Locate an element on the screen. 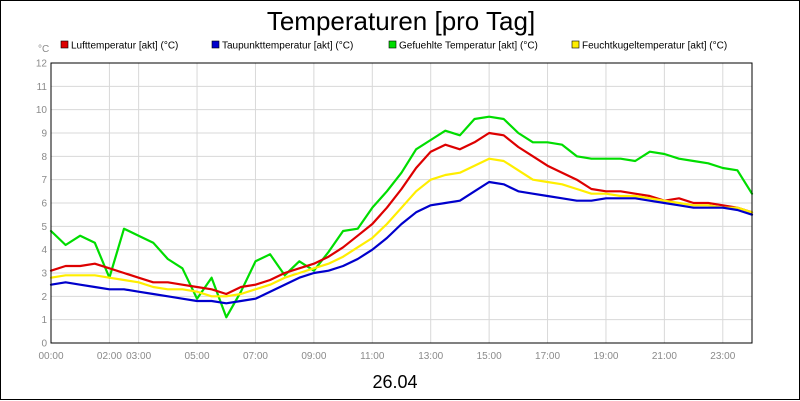 Image resolution: width=800 pixels, height=401 pixels. x-tick-label: 07:00 is located at coordinates (255, 356).